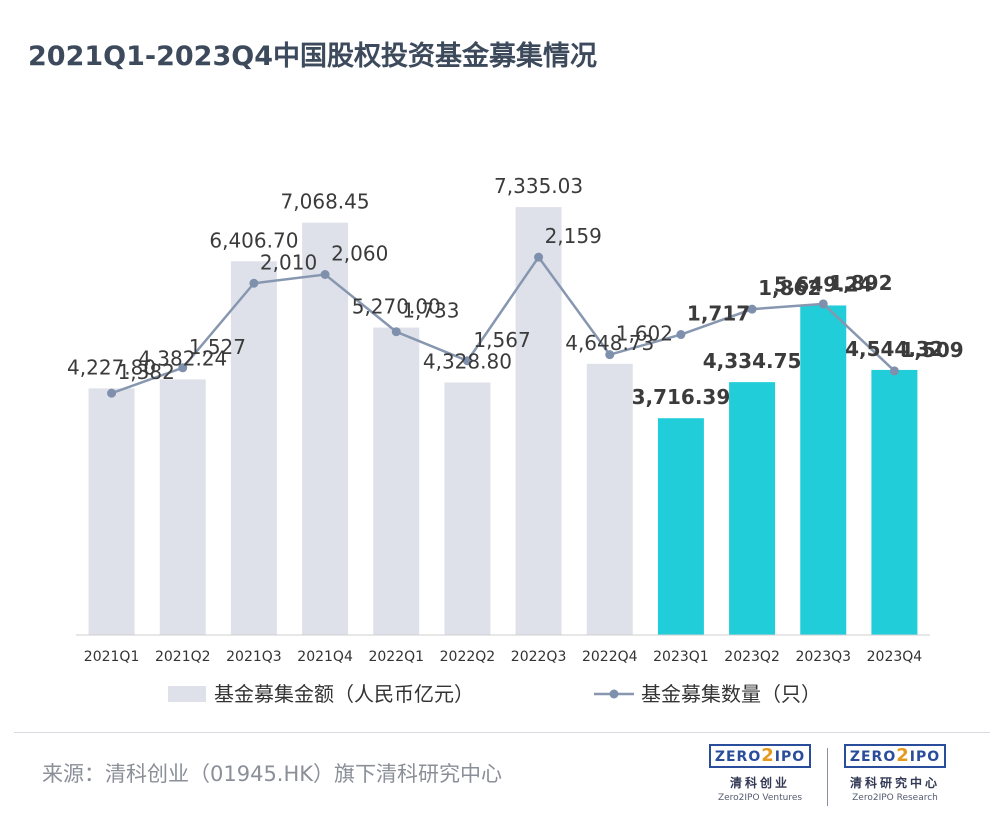  I want to click on bar-2022Q2, so click(467, 508).